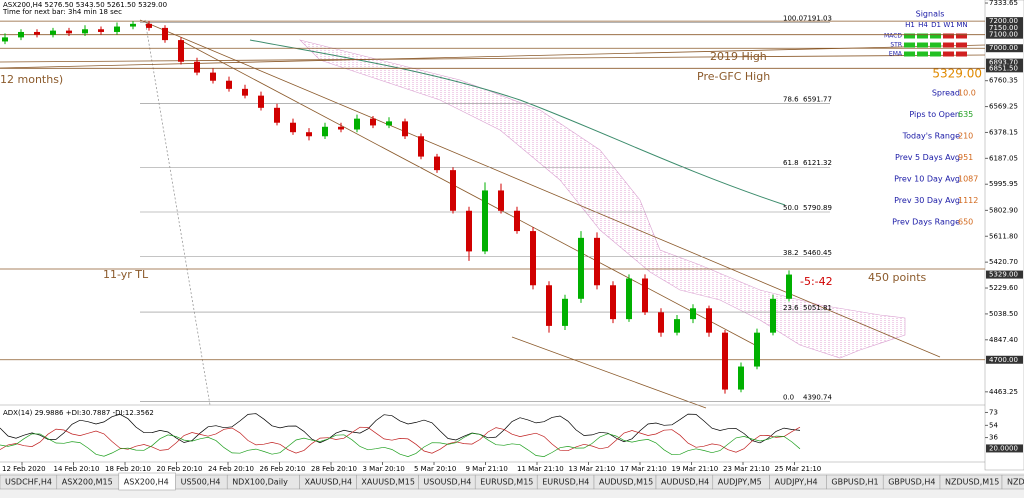  What do you see at coordinates (1003, 35) in the screenshot?
I see `y-tick-label: 7100.00` at bounding box center [1003, 35].